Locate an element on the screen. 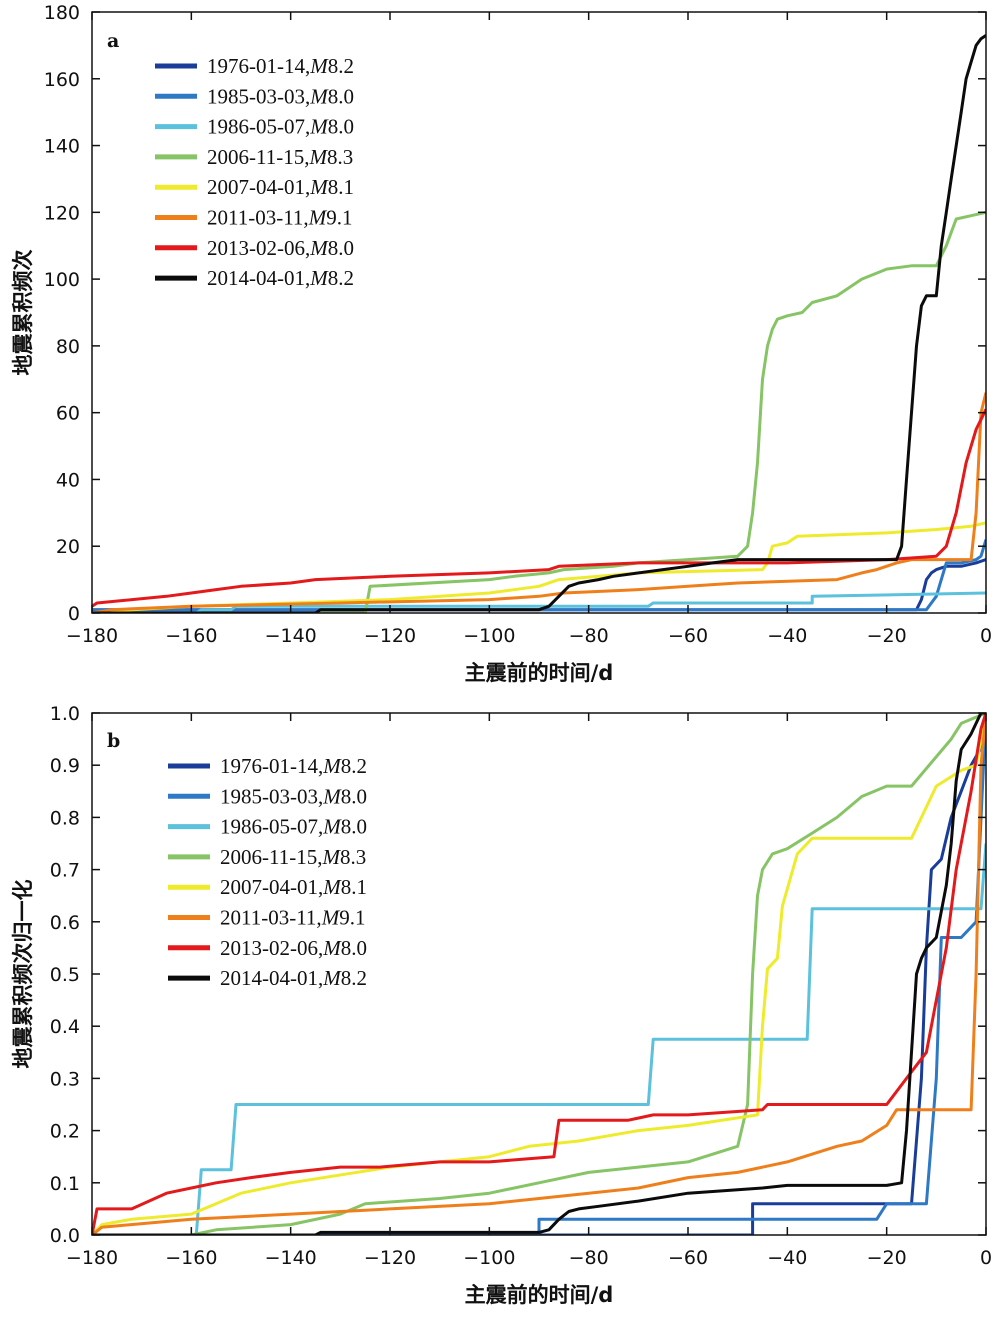 Image resolution: width=1000 pixels, height=1334 pixels. series-line-1986 is located at coordinates (539, 602).